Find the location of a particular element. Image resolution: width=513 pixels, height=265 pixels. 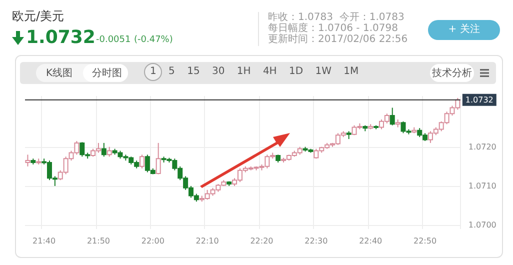

y-tick-label: 1.0710 is located at coordinates (482, 185).